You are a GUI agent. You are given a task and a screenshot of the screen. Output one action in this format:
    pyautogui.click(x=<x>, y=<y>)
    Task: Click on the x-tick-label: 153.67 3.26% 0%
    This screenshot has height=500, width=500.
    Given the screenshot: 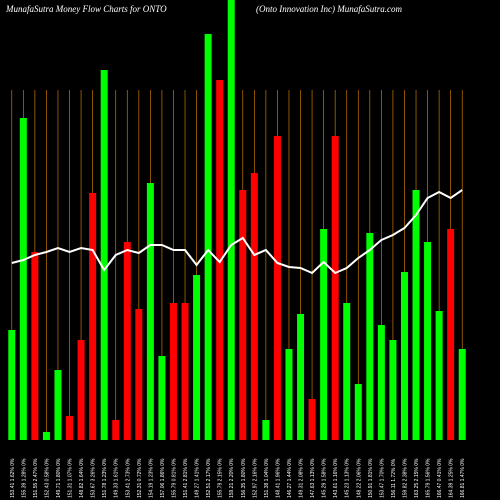 What is the action you would take?
    pyautogui.click(x=94, y=478)
    